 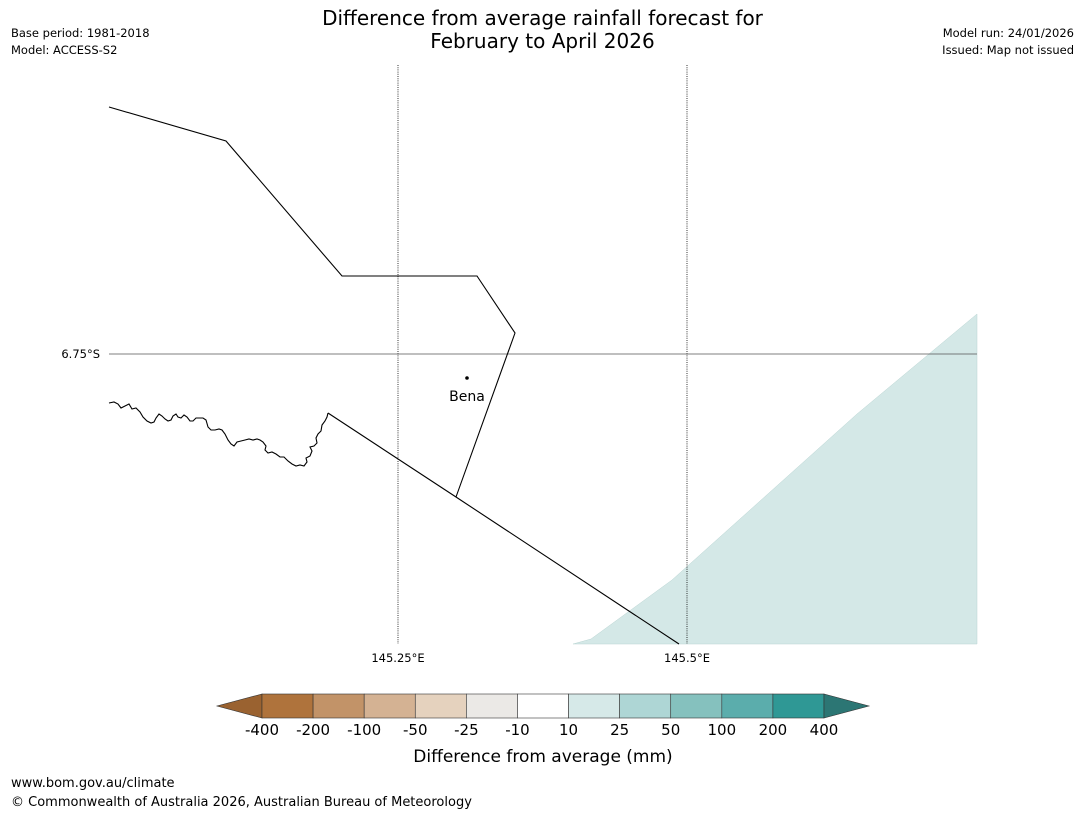 What do you see at coordinates (218, 434) in the screenshot?
I see `river-line` at bounding box center [218, 434].